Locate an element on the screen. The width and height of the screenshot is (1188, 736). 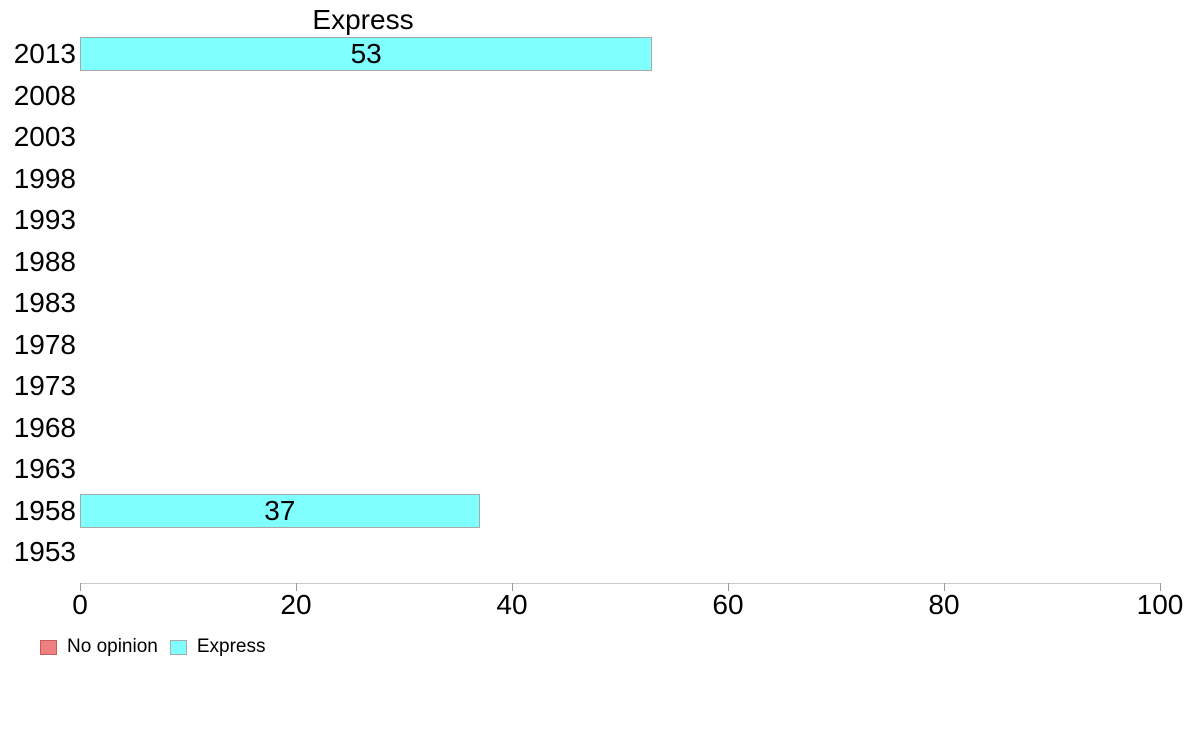
y-axis-label-1978: 1978 is located at coordinates (44, 344).